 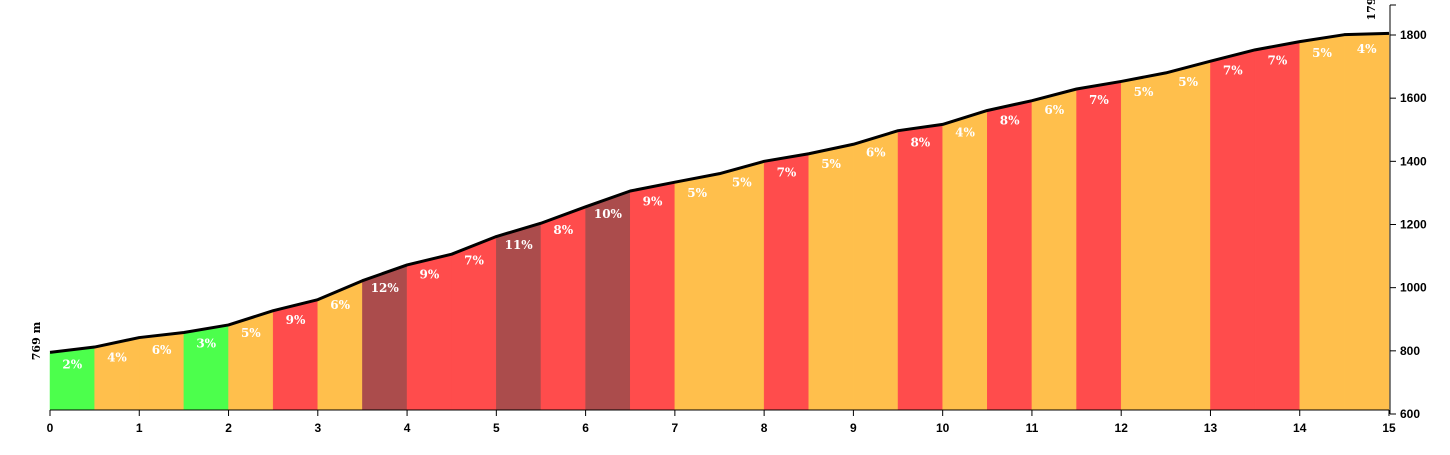 What do you see at coordinates (1032, 428) in the screenshot?
I see `x-tick-label: 11` at bounding box center [1032, 428].